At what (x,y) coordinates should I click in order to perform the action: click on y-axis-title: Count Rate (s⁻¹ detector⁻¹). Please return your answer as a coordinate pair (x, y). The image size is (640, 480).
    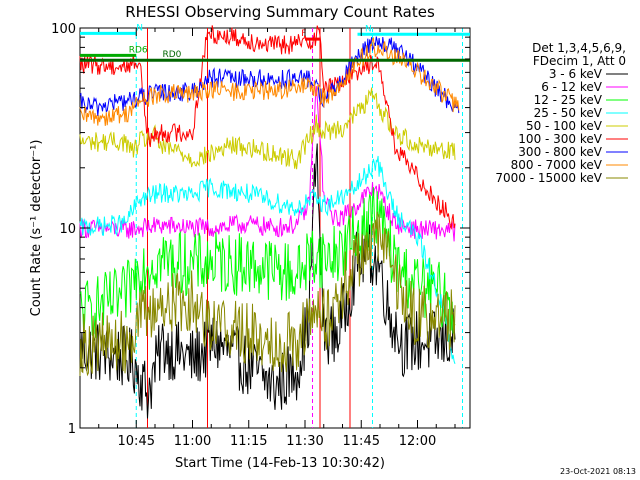
    Looking at the image, I should click on (36, 228).